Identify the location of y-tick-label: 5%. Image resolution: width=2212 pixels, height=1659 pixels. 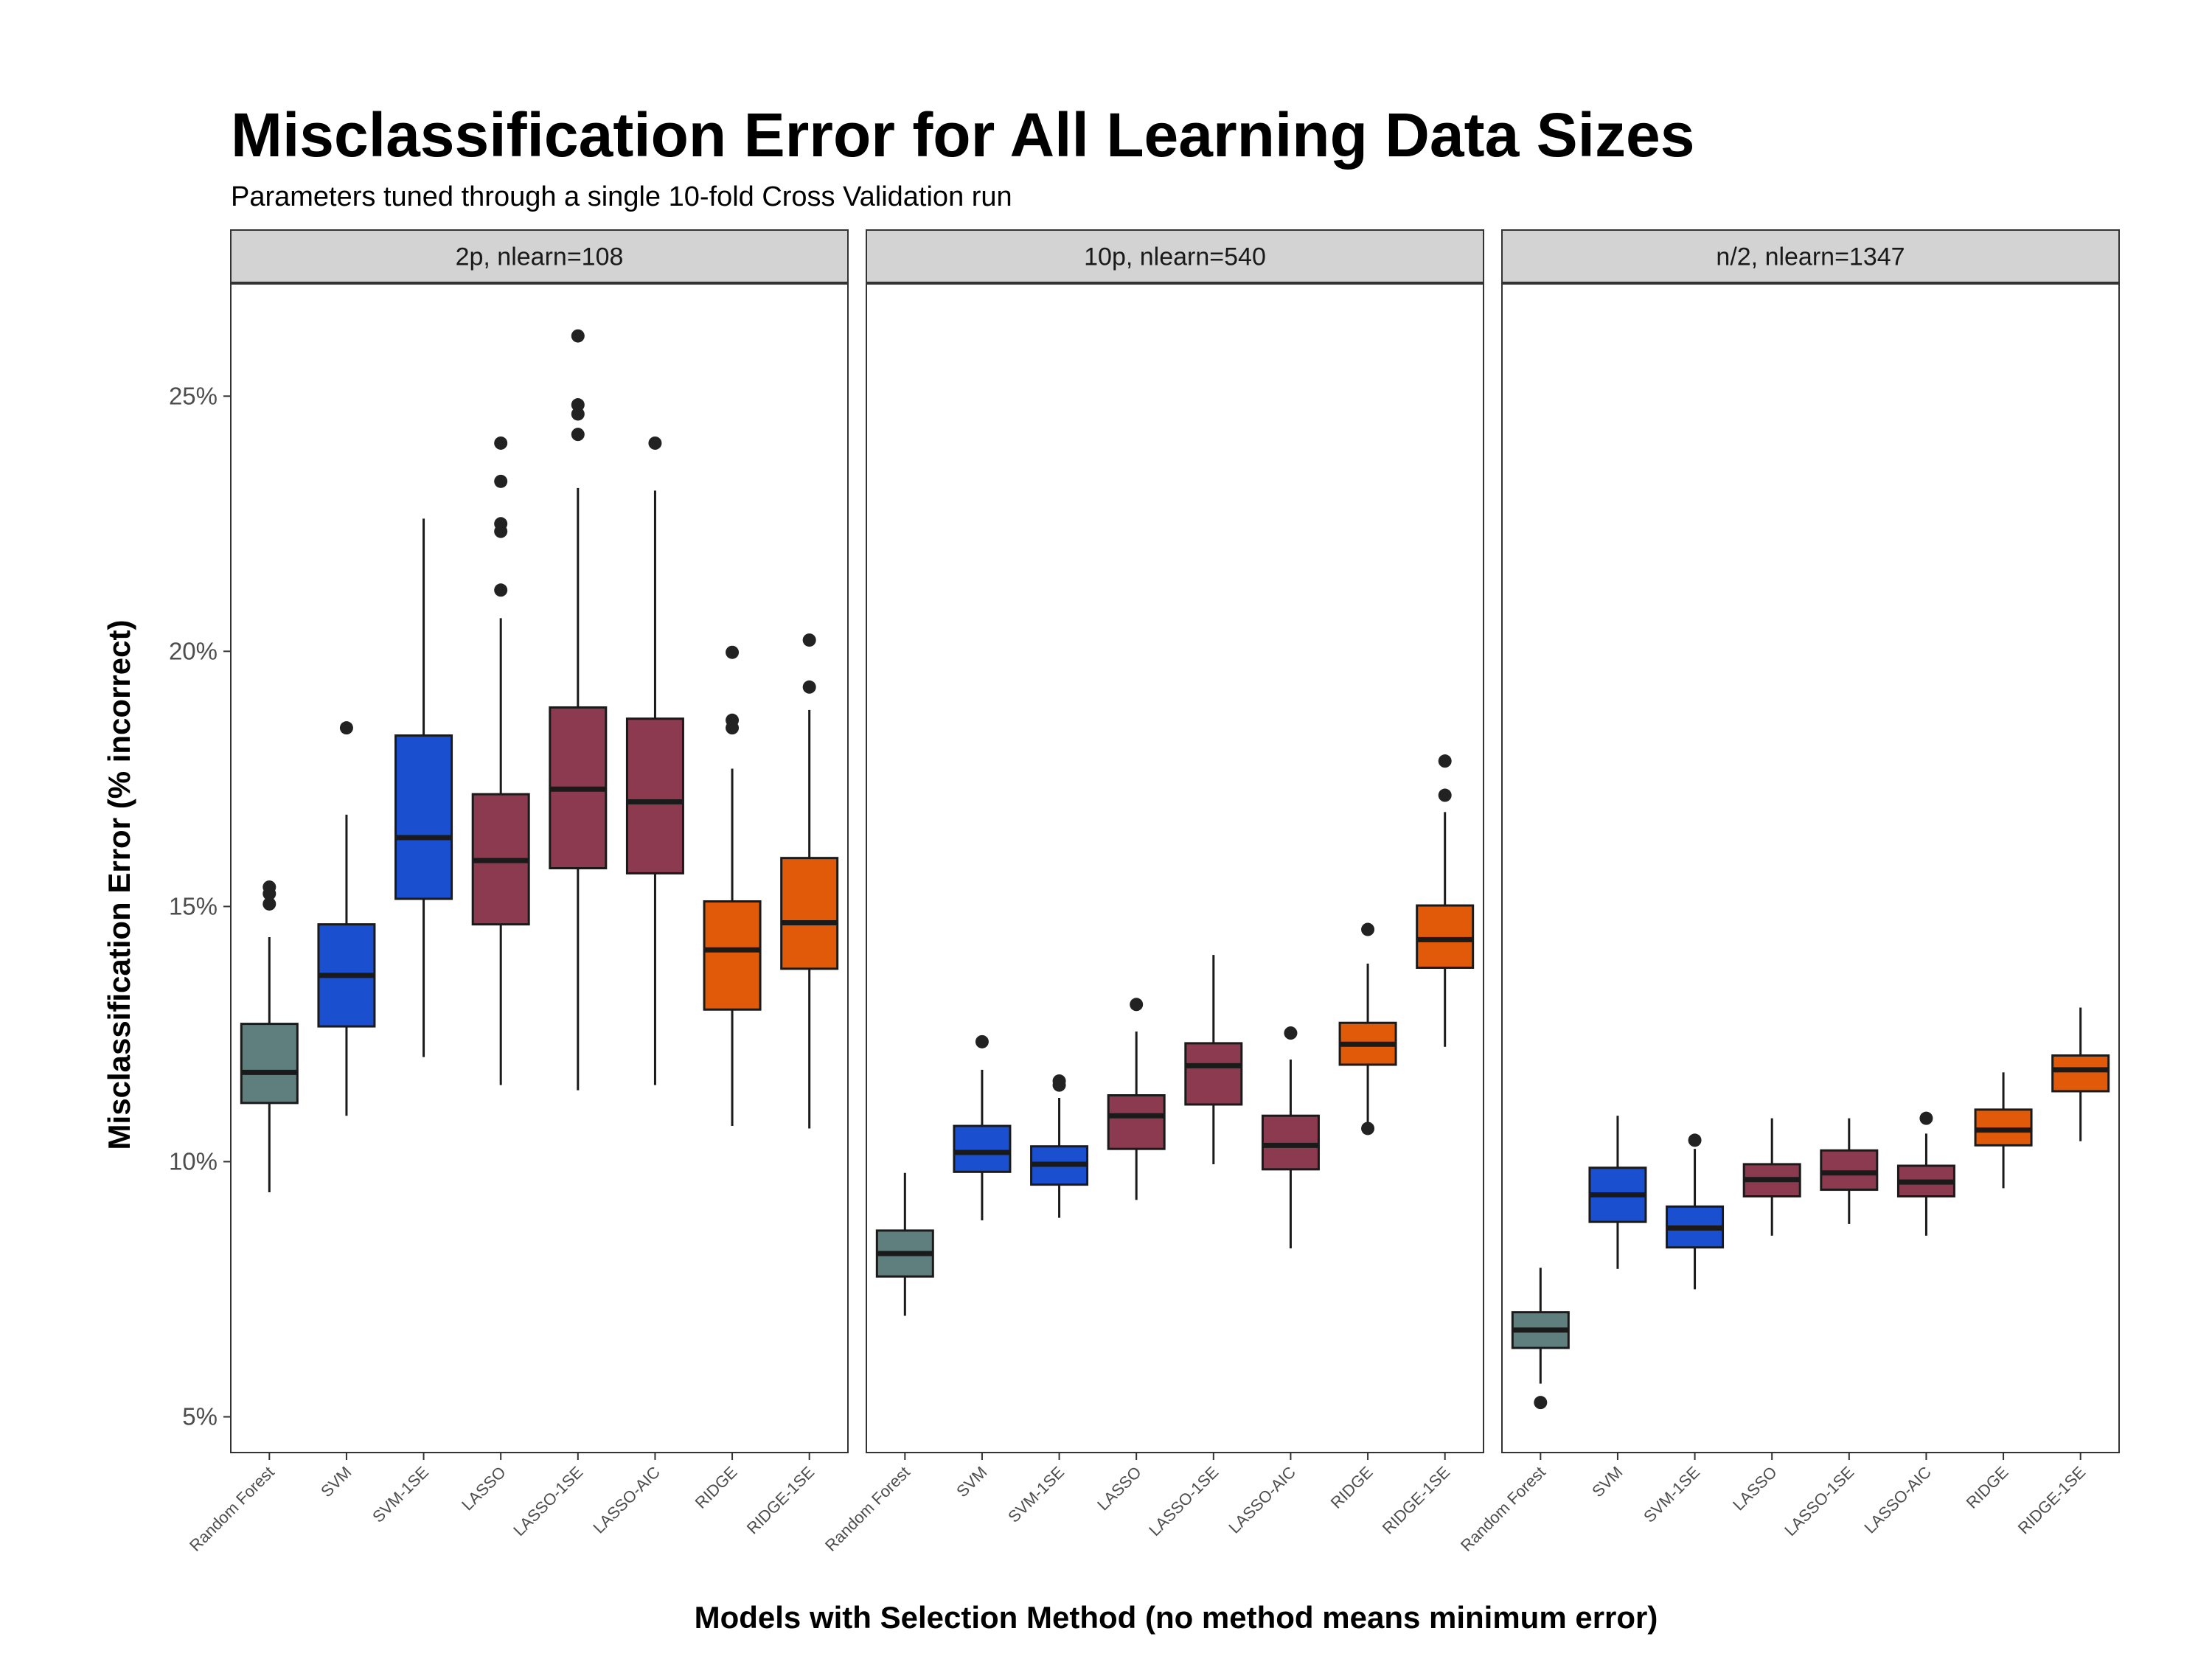
(200, 1416).